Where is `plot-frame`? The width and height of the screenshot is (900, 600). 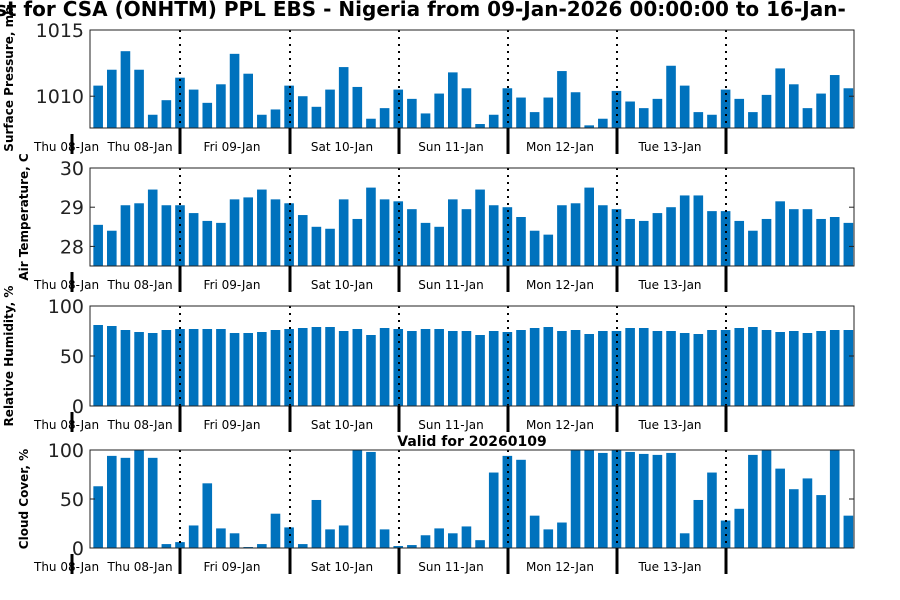
plot-frame is located at coordinates (472, 79).